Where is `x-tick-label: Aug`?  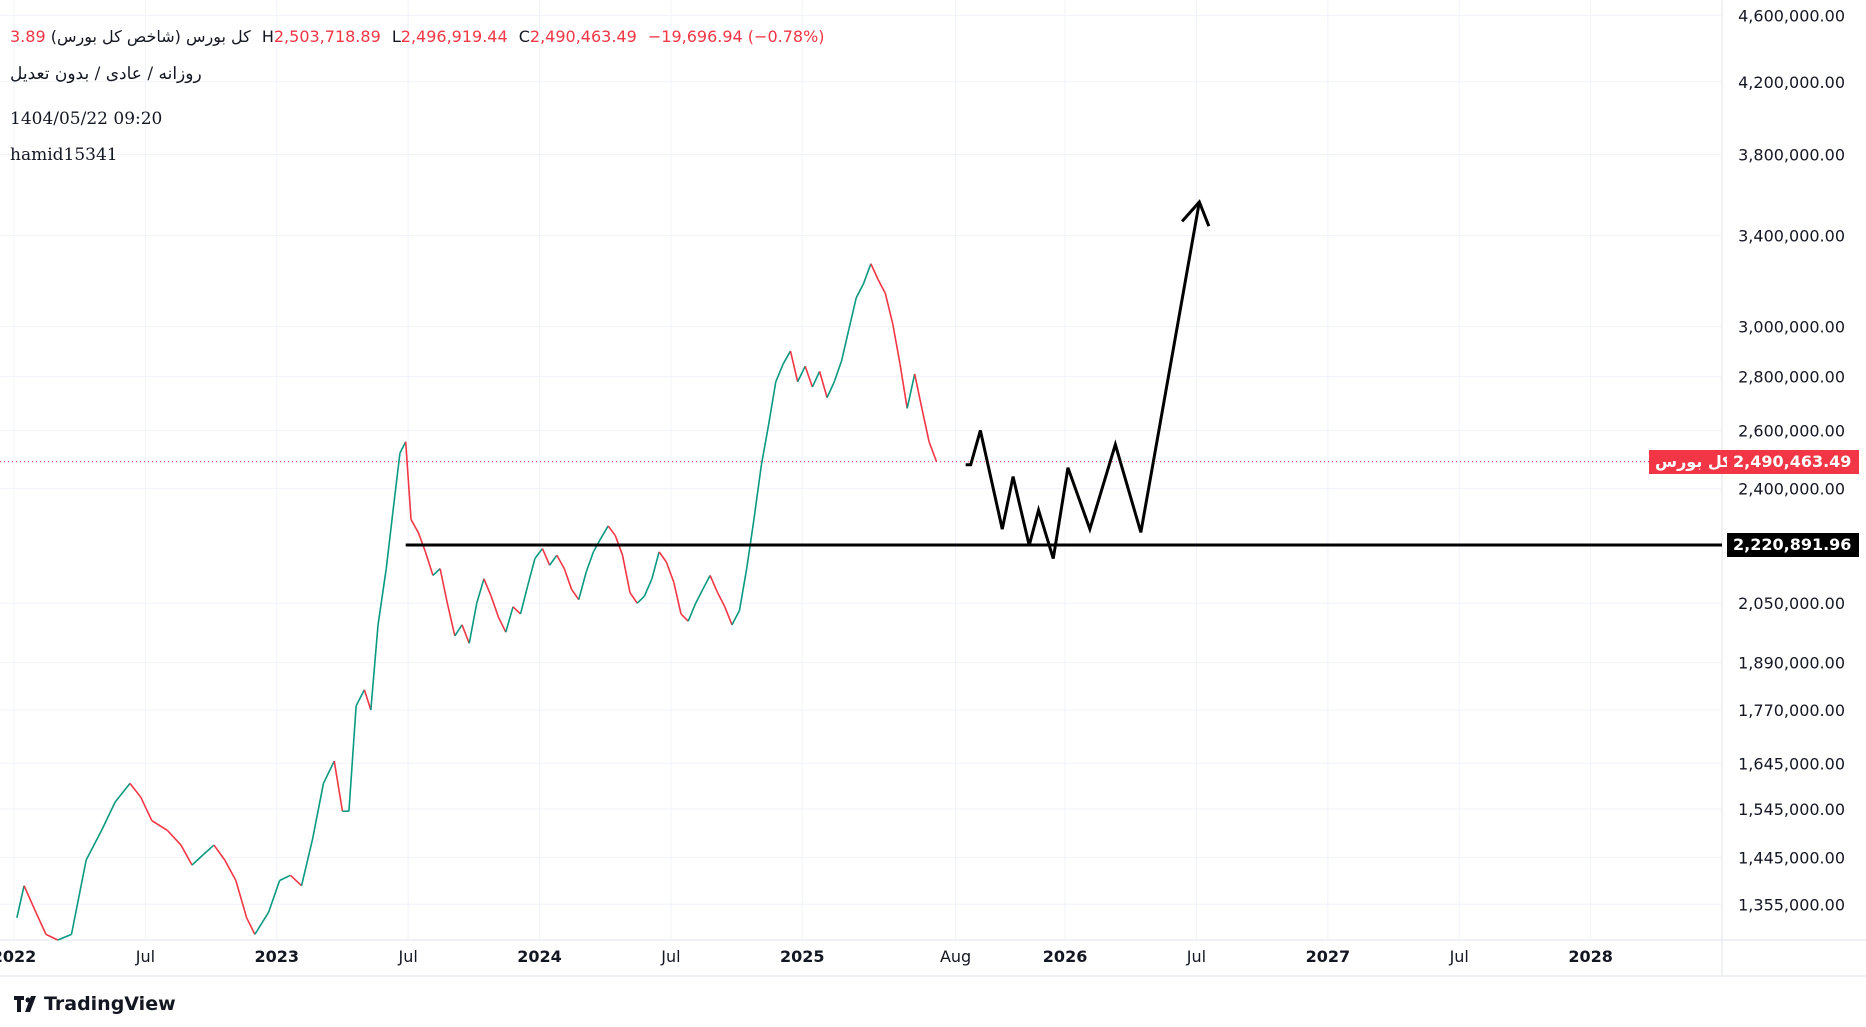
x-tick-label: Aug is located at coordinates (955, 956).